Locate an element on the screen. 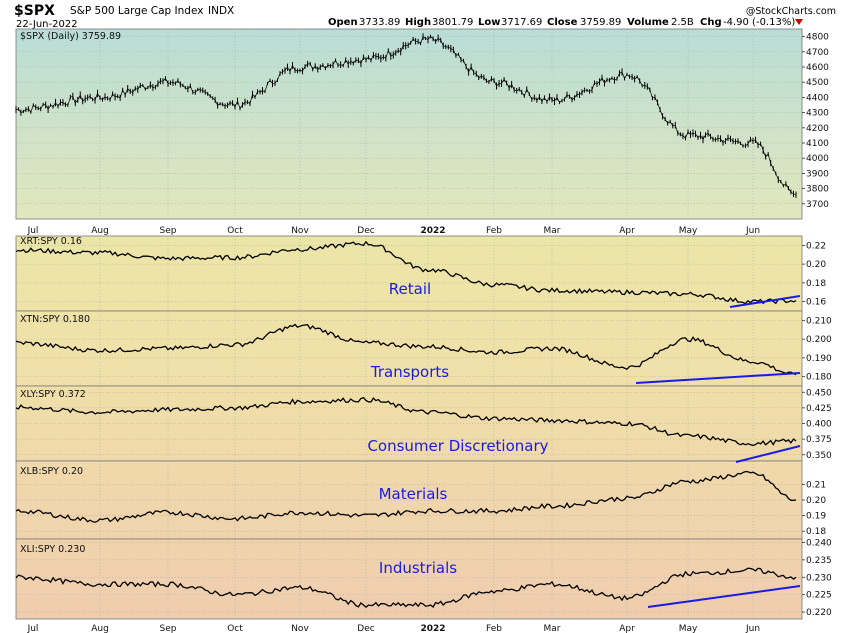  panel-annotation: Consumer Discretionary is located at coordinates (457, 446).